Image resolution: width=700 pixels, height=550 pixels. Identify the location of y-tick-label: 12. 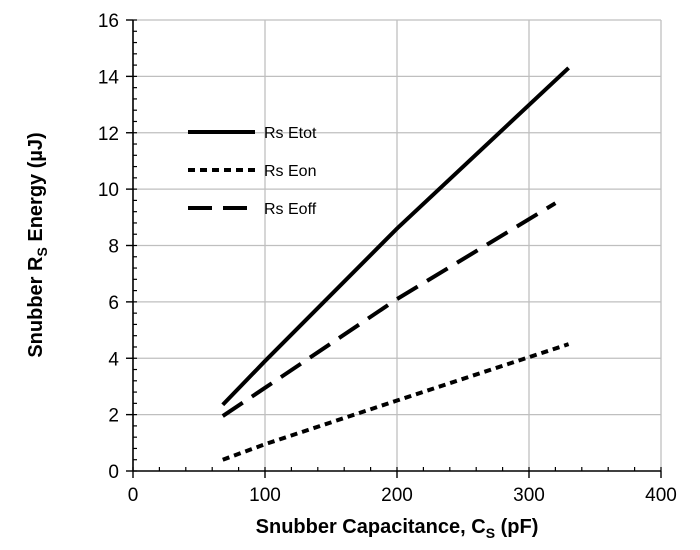
(108, 134).